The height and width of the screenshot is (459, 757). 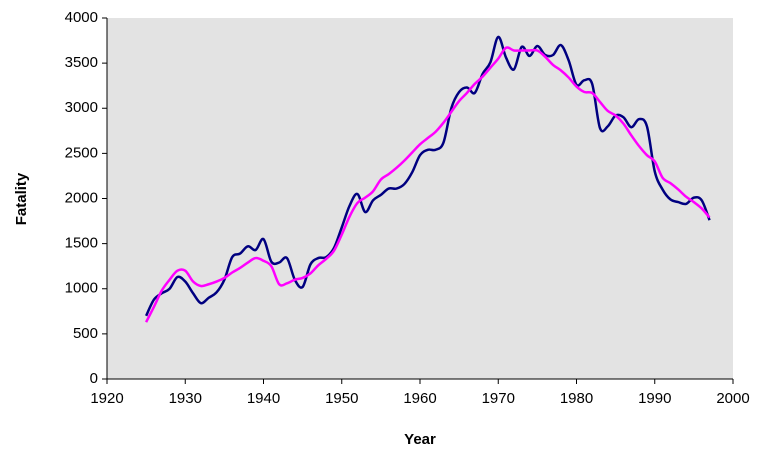 What do you see at coordinates (732, 398) in the screenshot?
I see `x-tick-label: 2000` at bounding box center [732, 398].